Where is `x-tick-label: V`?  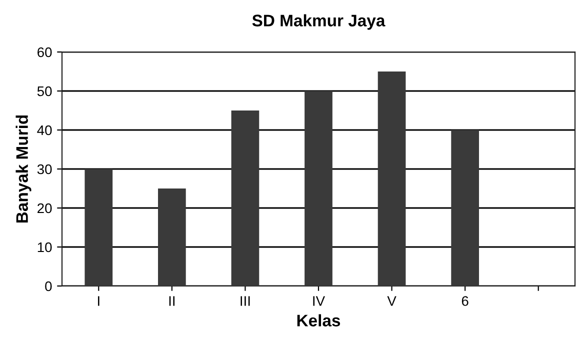
x-tick-label: V is located at coordinates (391, 301).